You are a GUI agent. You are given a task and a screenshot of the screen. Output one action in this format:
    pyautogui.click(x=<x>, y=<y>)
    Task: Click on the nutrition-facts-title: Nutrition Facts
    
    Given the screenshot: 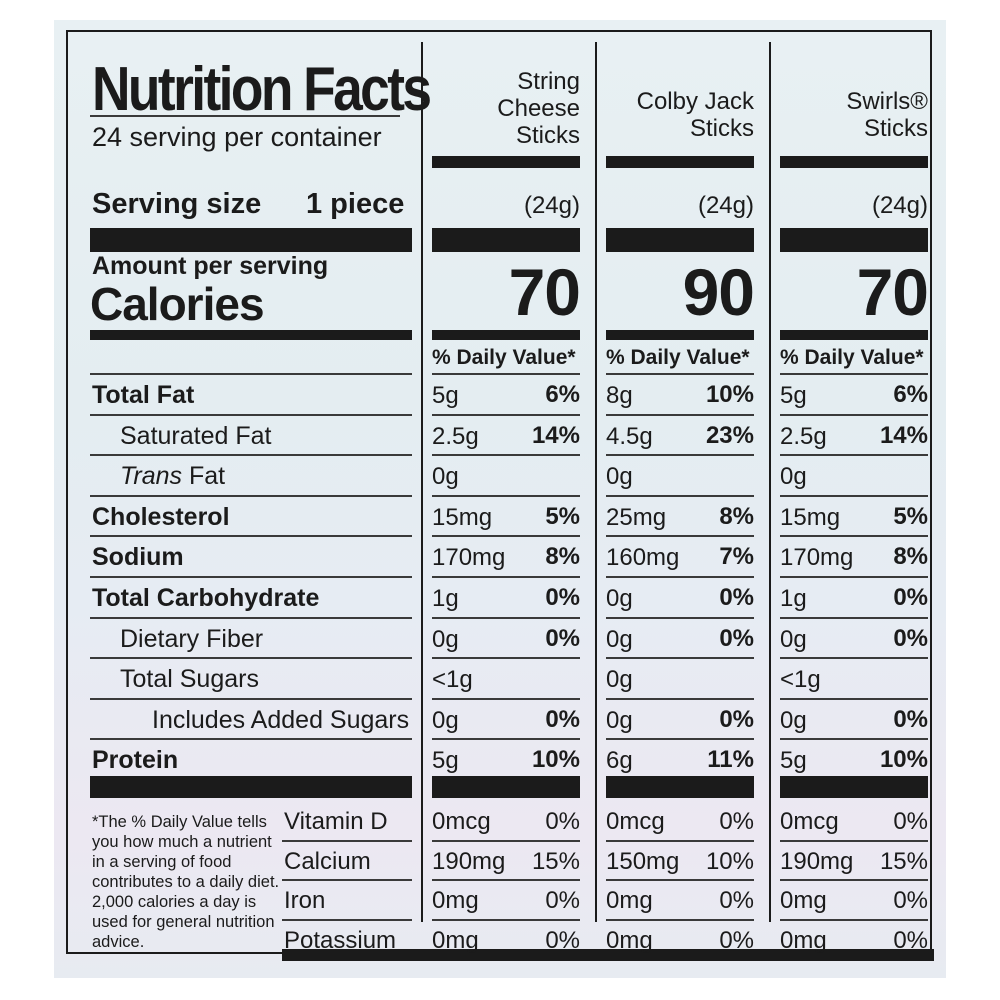 What is the action you would take?
    pyautogui.click(x=262, y=89)
    